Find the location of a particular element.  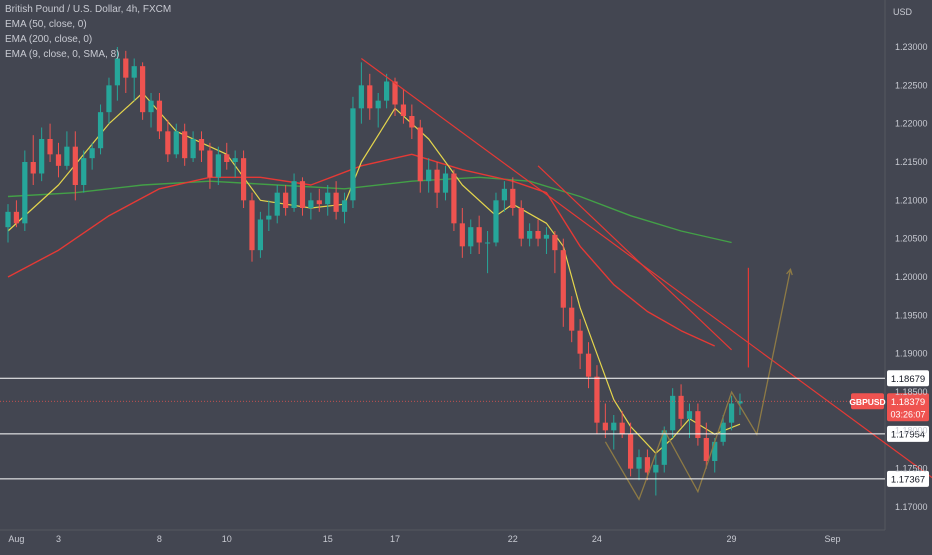

price-tick-label: 1.18000 is located at coordinates (911, 430).